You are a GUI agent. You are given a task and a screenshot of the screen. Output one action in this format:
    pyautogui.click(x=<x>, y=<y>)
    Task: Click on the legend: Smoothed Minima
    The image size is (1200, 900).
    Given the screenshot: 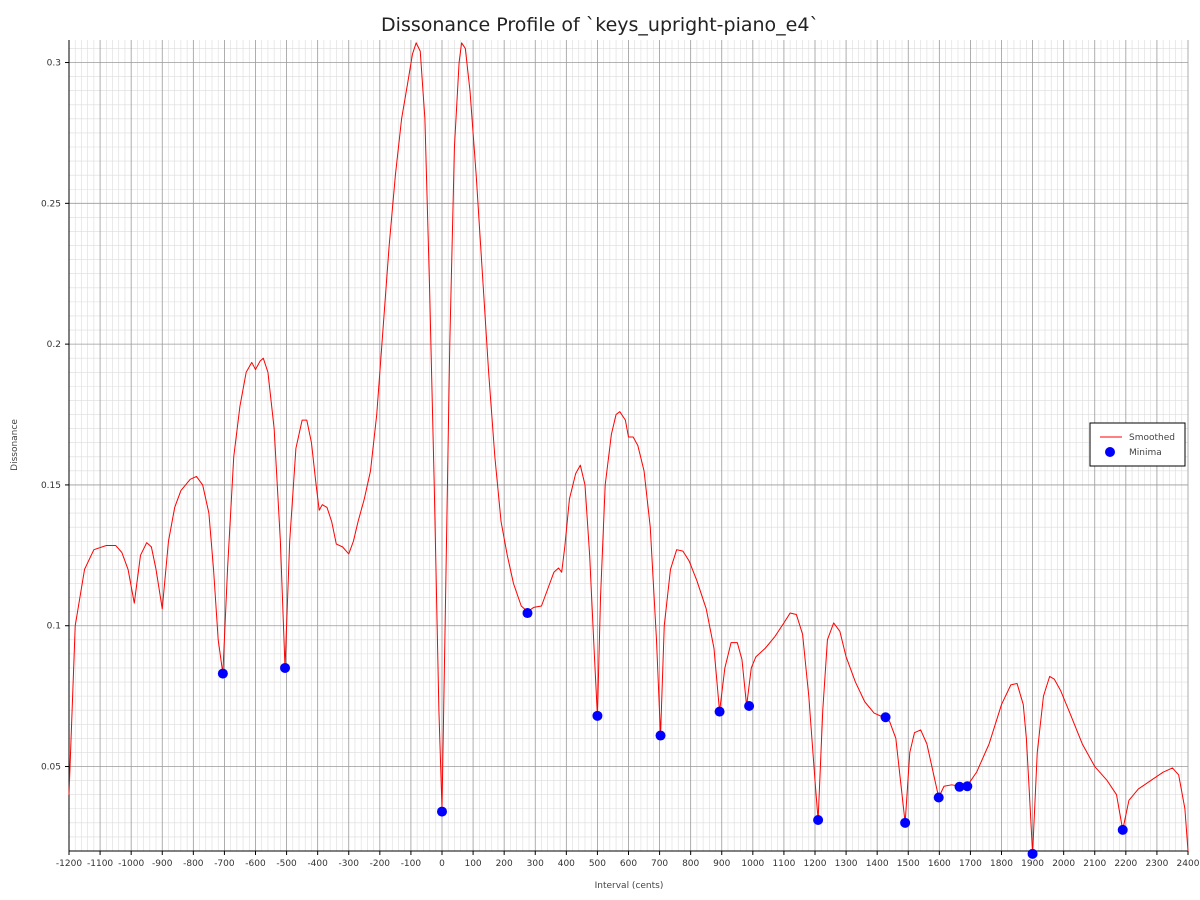 What is the action you would take?
    pyautogui.click(x=1137, y=444)
    